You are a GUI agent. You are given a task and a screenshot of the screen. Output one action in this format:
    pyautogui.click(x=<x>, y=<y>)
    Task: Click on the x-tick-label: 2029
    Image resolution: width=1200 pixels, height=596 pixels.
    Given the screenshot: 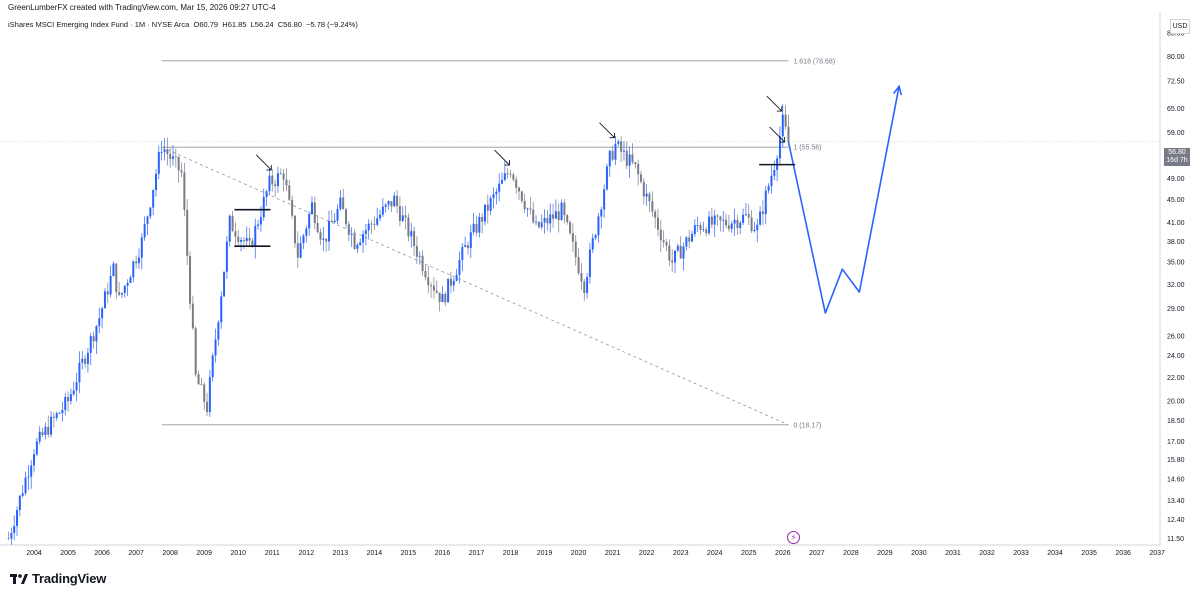 What is the action you would take?
    pyautogui.click(x=885, y=553)
    